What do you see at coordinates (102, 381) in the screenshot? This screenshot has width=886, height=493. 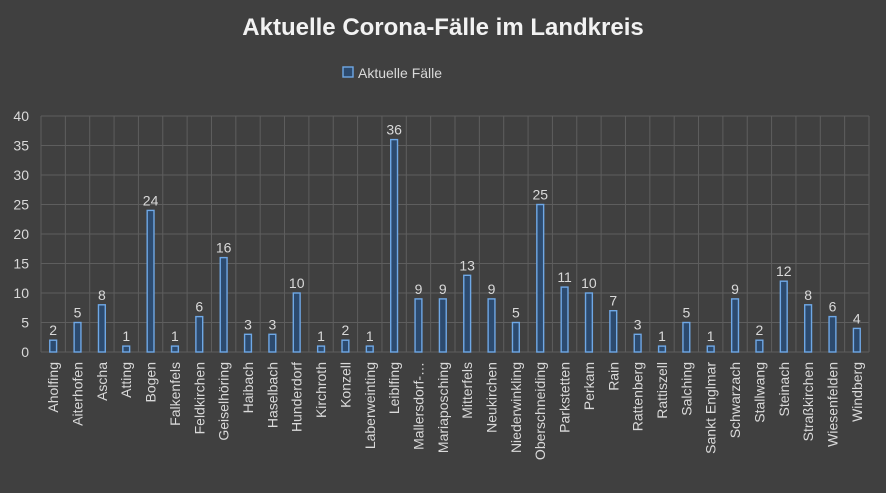 I see `x-tick-label: Ascha` at bounding box center [102, 381].